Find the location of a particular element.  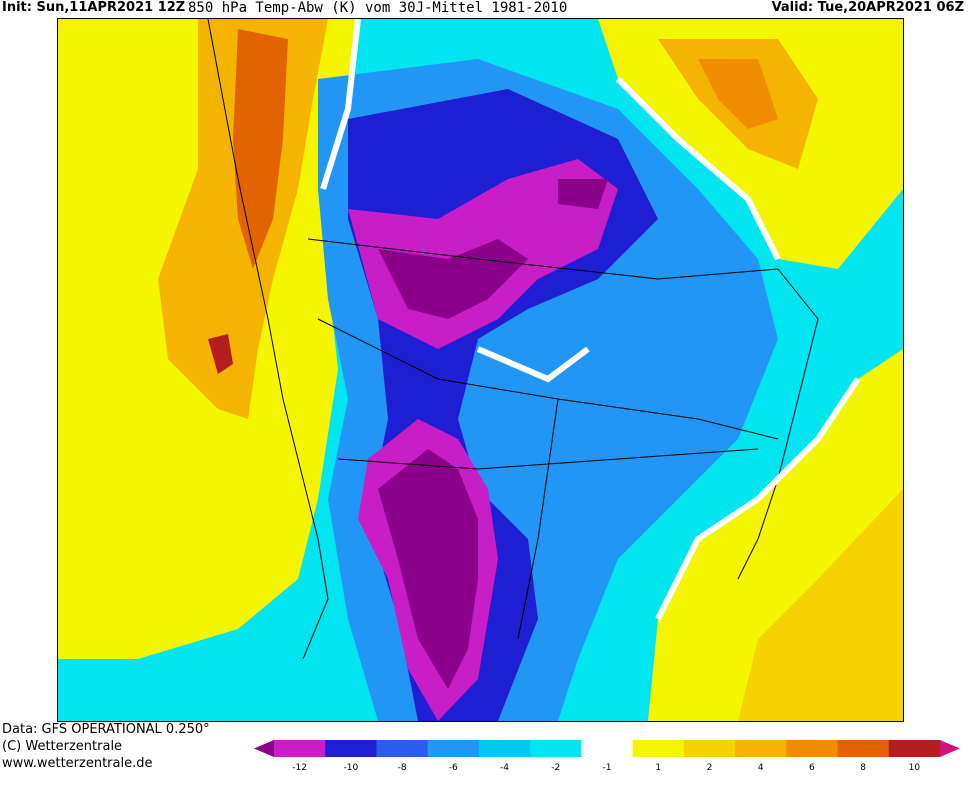

init-time: Init: Sun,11APR2021 12Z is located at coordinates (93, 7).